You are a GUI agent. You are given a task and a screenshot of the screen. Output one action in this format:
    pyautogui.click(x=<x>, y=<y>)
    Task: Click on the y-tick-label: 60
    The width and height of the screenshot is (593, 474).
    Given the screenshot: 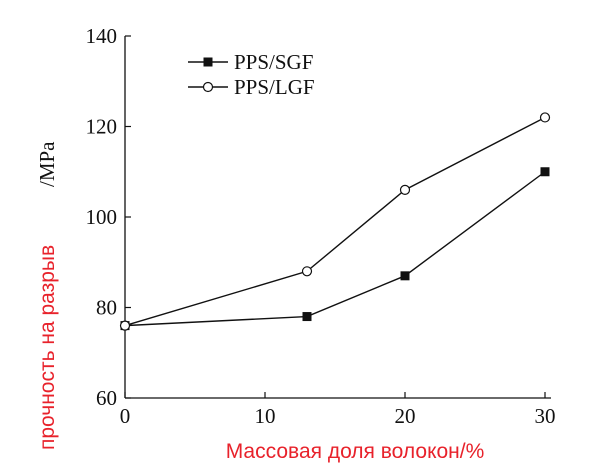 What is the action you would take?
    pyautogui.click(x=106, y=398)
    